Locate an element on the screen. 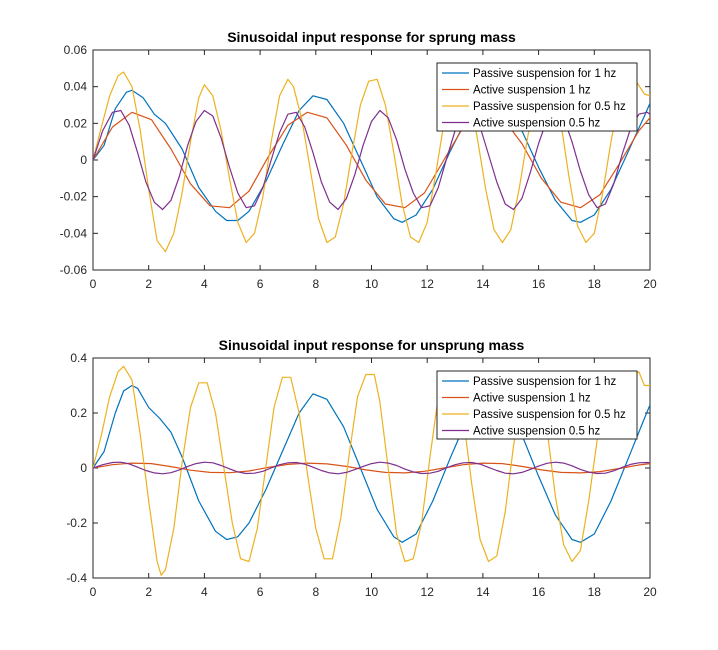  y-tick-label: 0.06 is located at coordinates (76, 50).